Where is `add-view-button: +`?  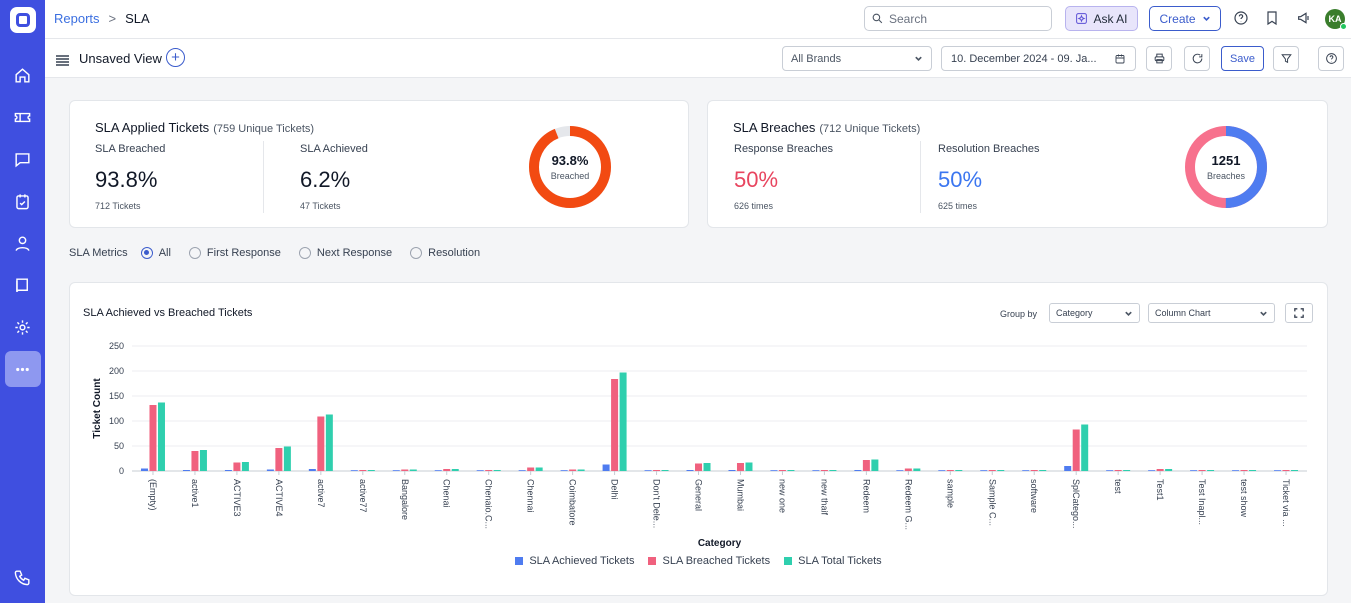
add-view-button: + is located at coordinates (175, 57).